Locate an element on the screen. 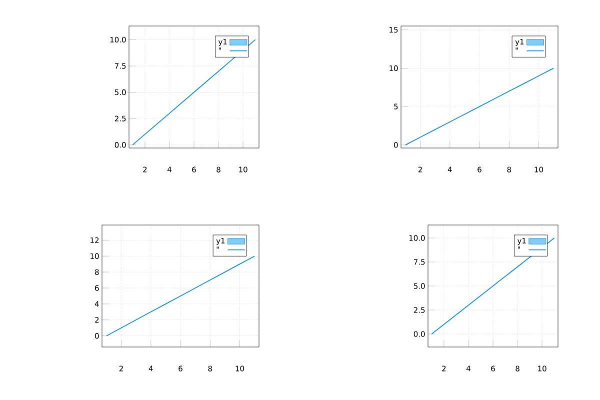  line-series is located at coordinates (181, 296).